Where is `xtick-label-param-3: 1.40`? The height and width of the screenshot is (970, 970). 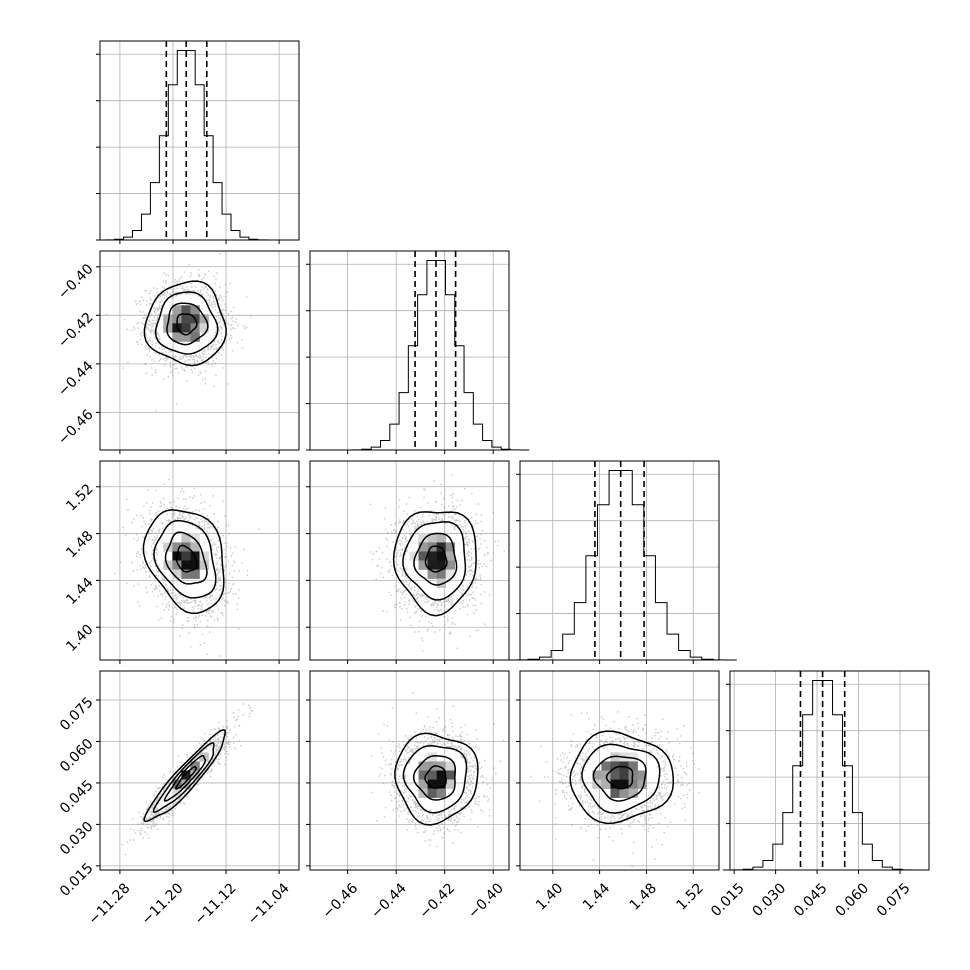 xtick-label-param-3: 1.40 is located at coordinates (549, 896).